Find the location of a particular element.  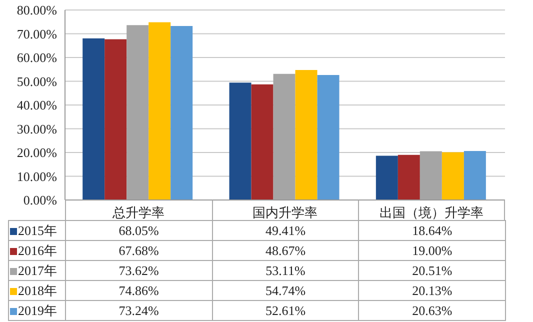

data-label: 20.13% is located at coordinates (432, 290).